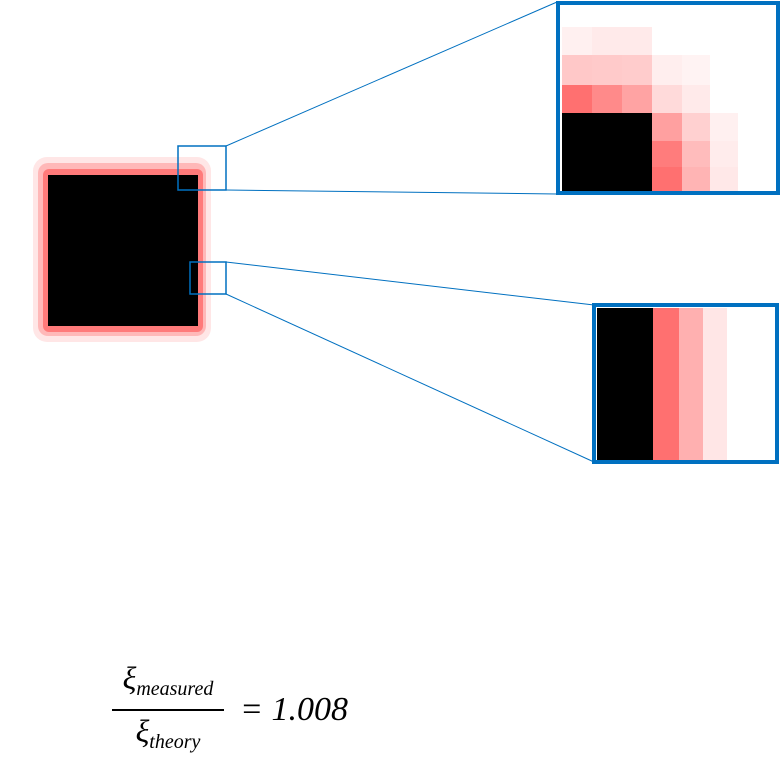 This screenshot has width=780, height=760. What do you see at coordinates (294, 709) in the screenshot?
I see `ratio-result: = 1.008` at bounding box center [294, 709].